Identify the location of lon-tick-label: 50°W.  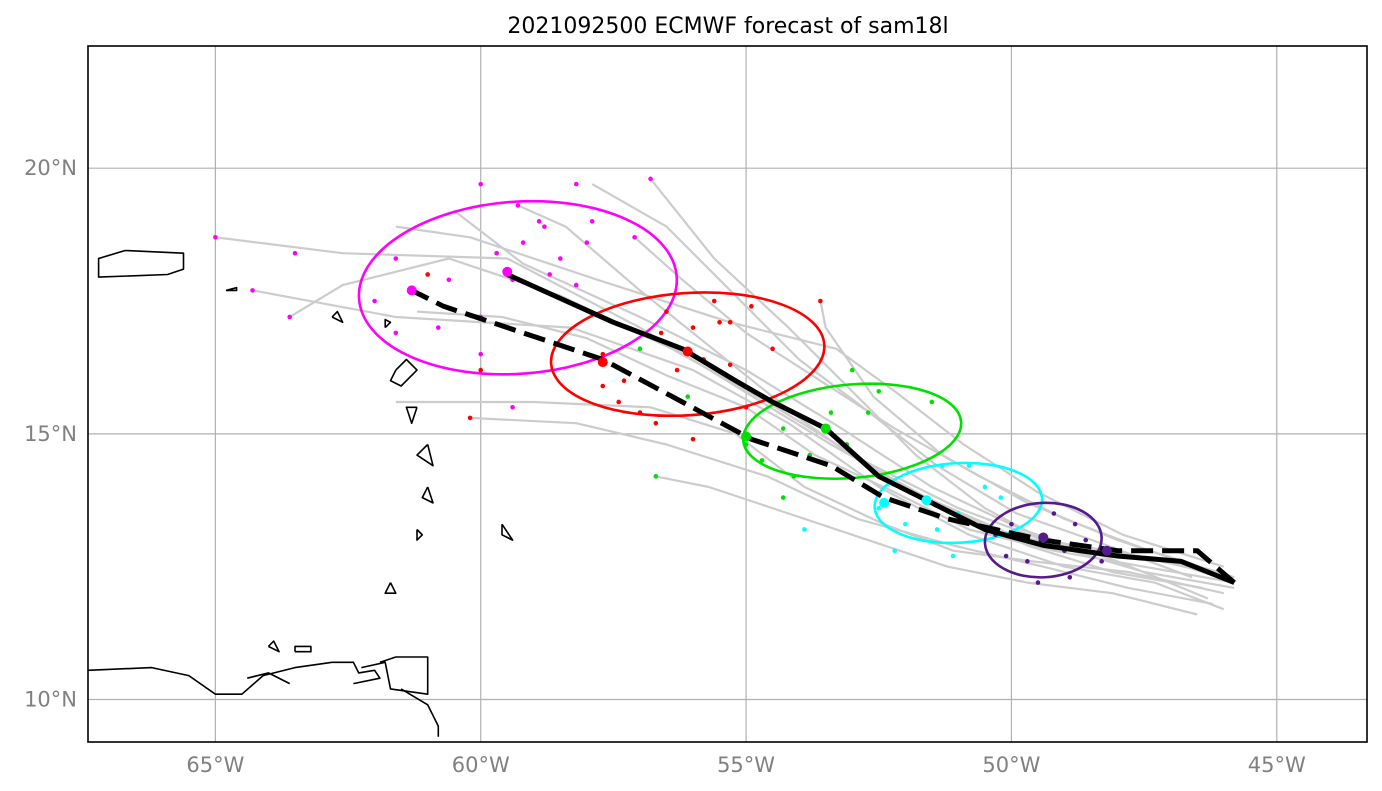
(1011, 765).